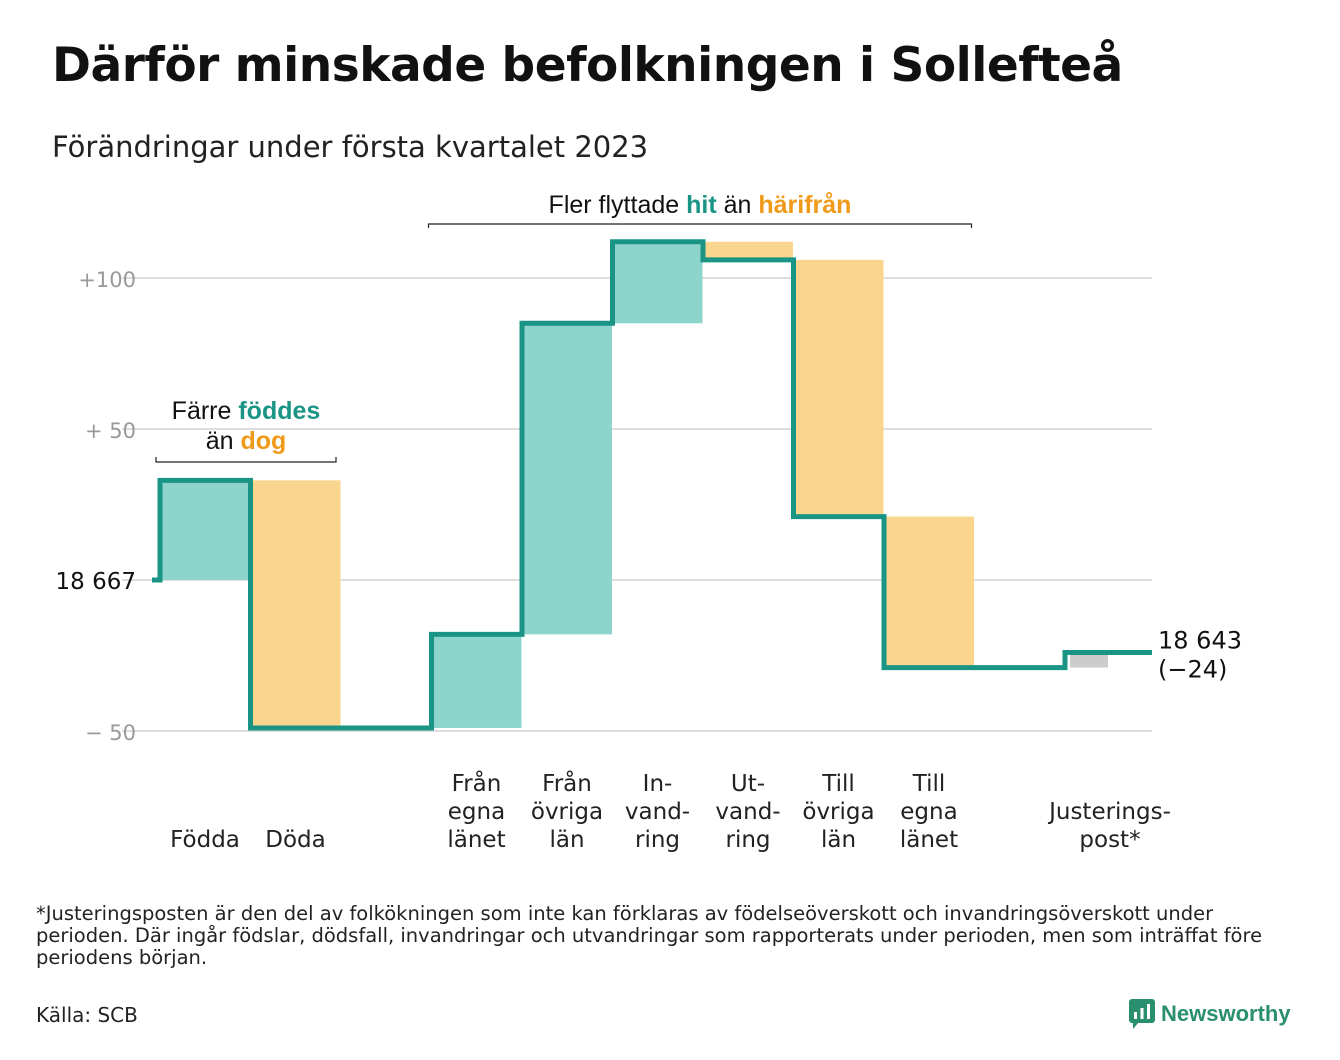 The height and width of the screenshot is (1060, 1340). What do you see at coordinates (246, 460) in the screenshot?
I see `births-bracket` at bounding box center [246, 460].